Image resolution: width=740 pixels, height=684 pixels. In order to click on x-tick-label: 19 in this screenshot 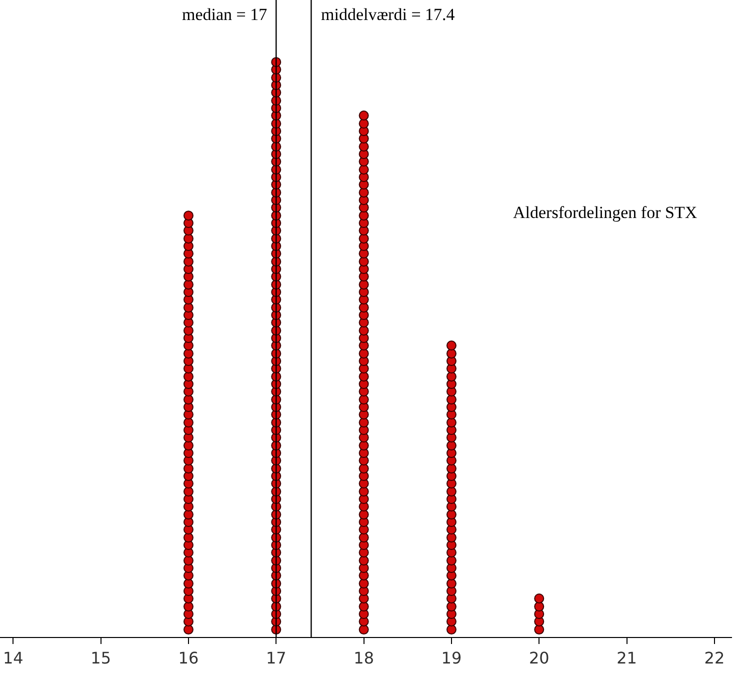, I will do `click(451, 658)`.